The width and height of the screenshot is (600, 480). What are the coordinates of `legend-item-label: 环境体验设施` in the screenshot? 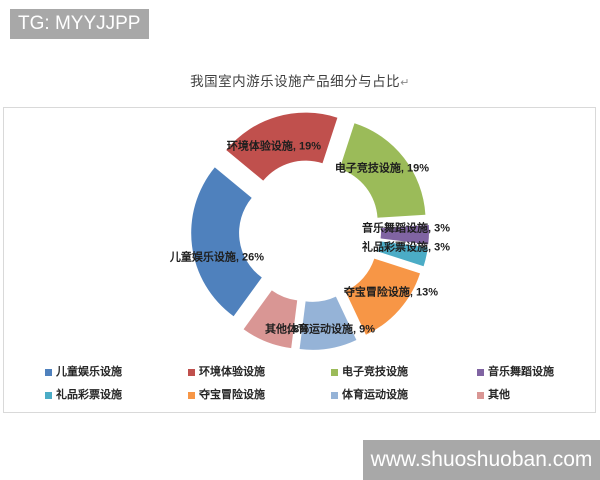 It's located at (232, 372).